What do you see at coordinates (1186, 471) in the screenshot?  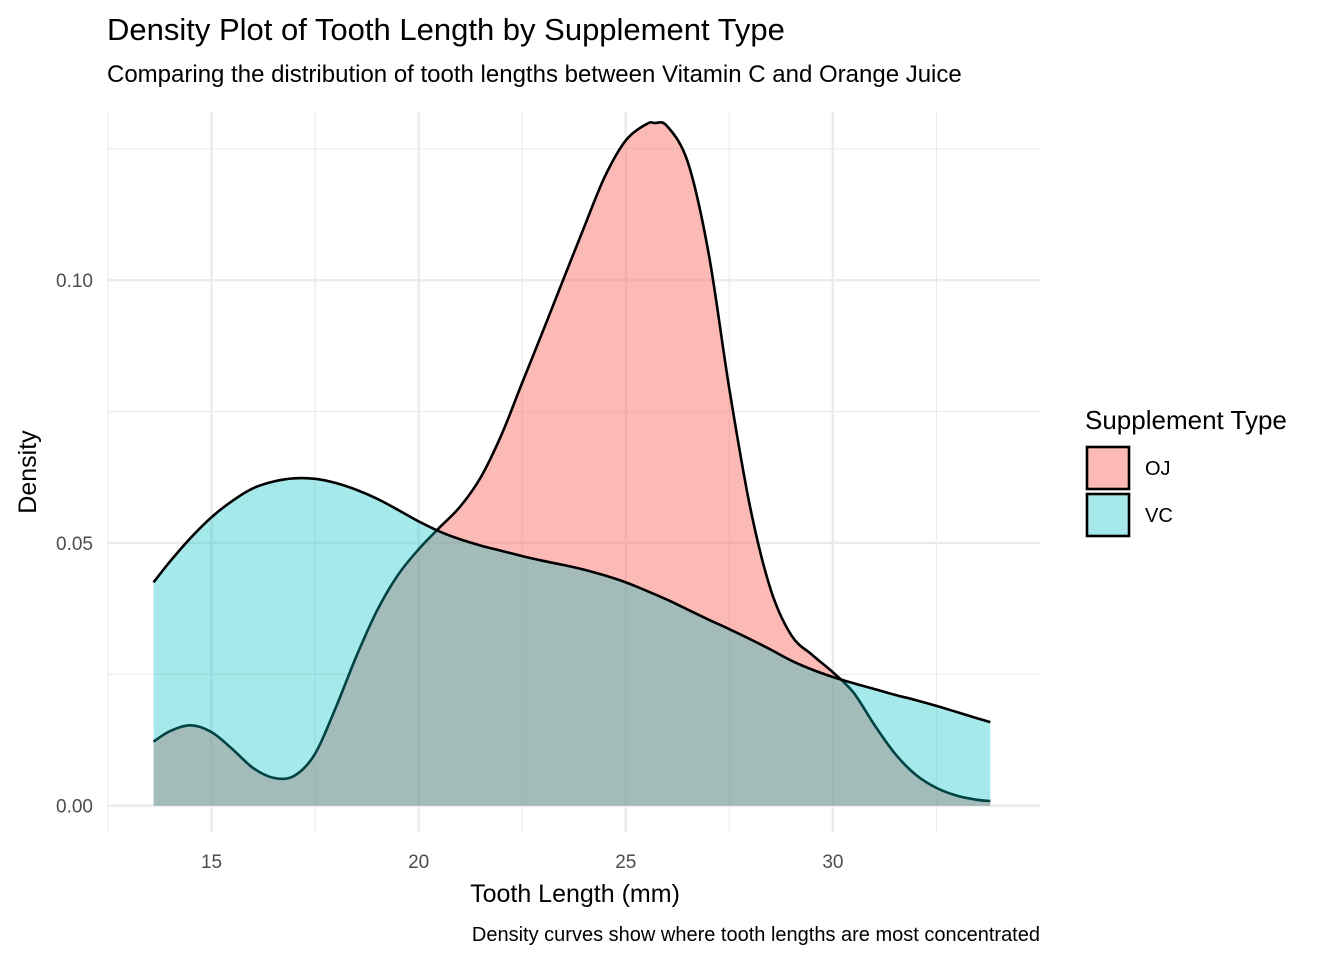 I see `legend: Supplement Type OJ VC` at bounding box center [1186, 471].